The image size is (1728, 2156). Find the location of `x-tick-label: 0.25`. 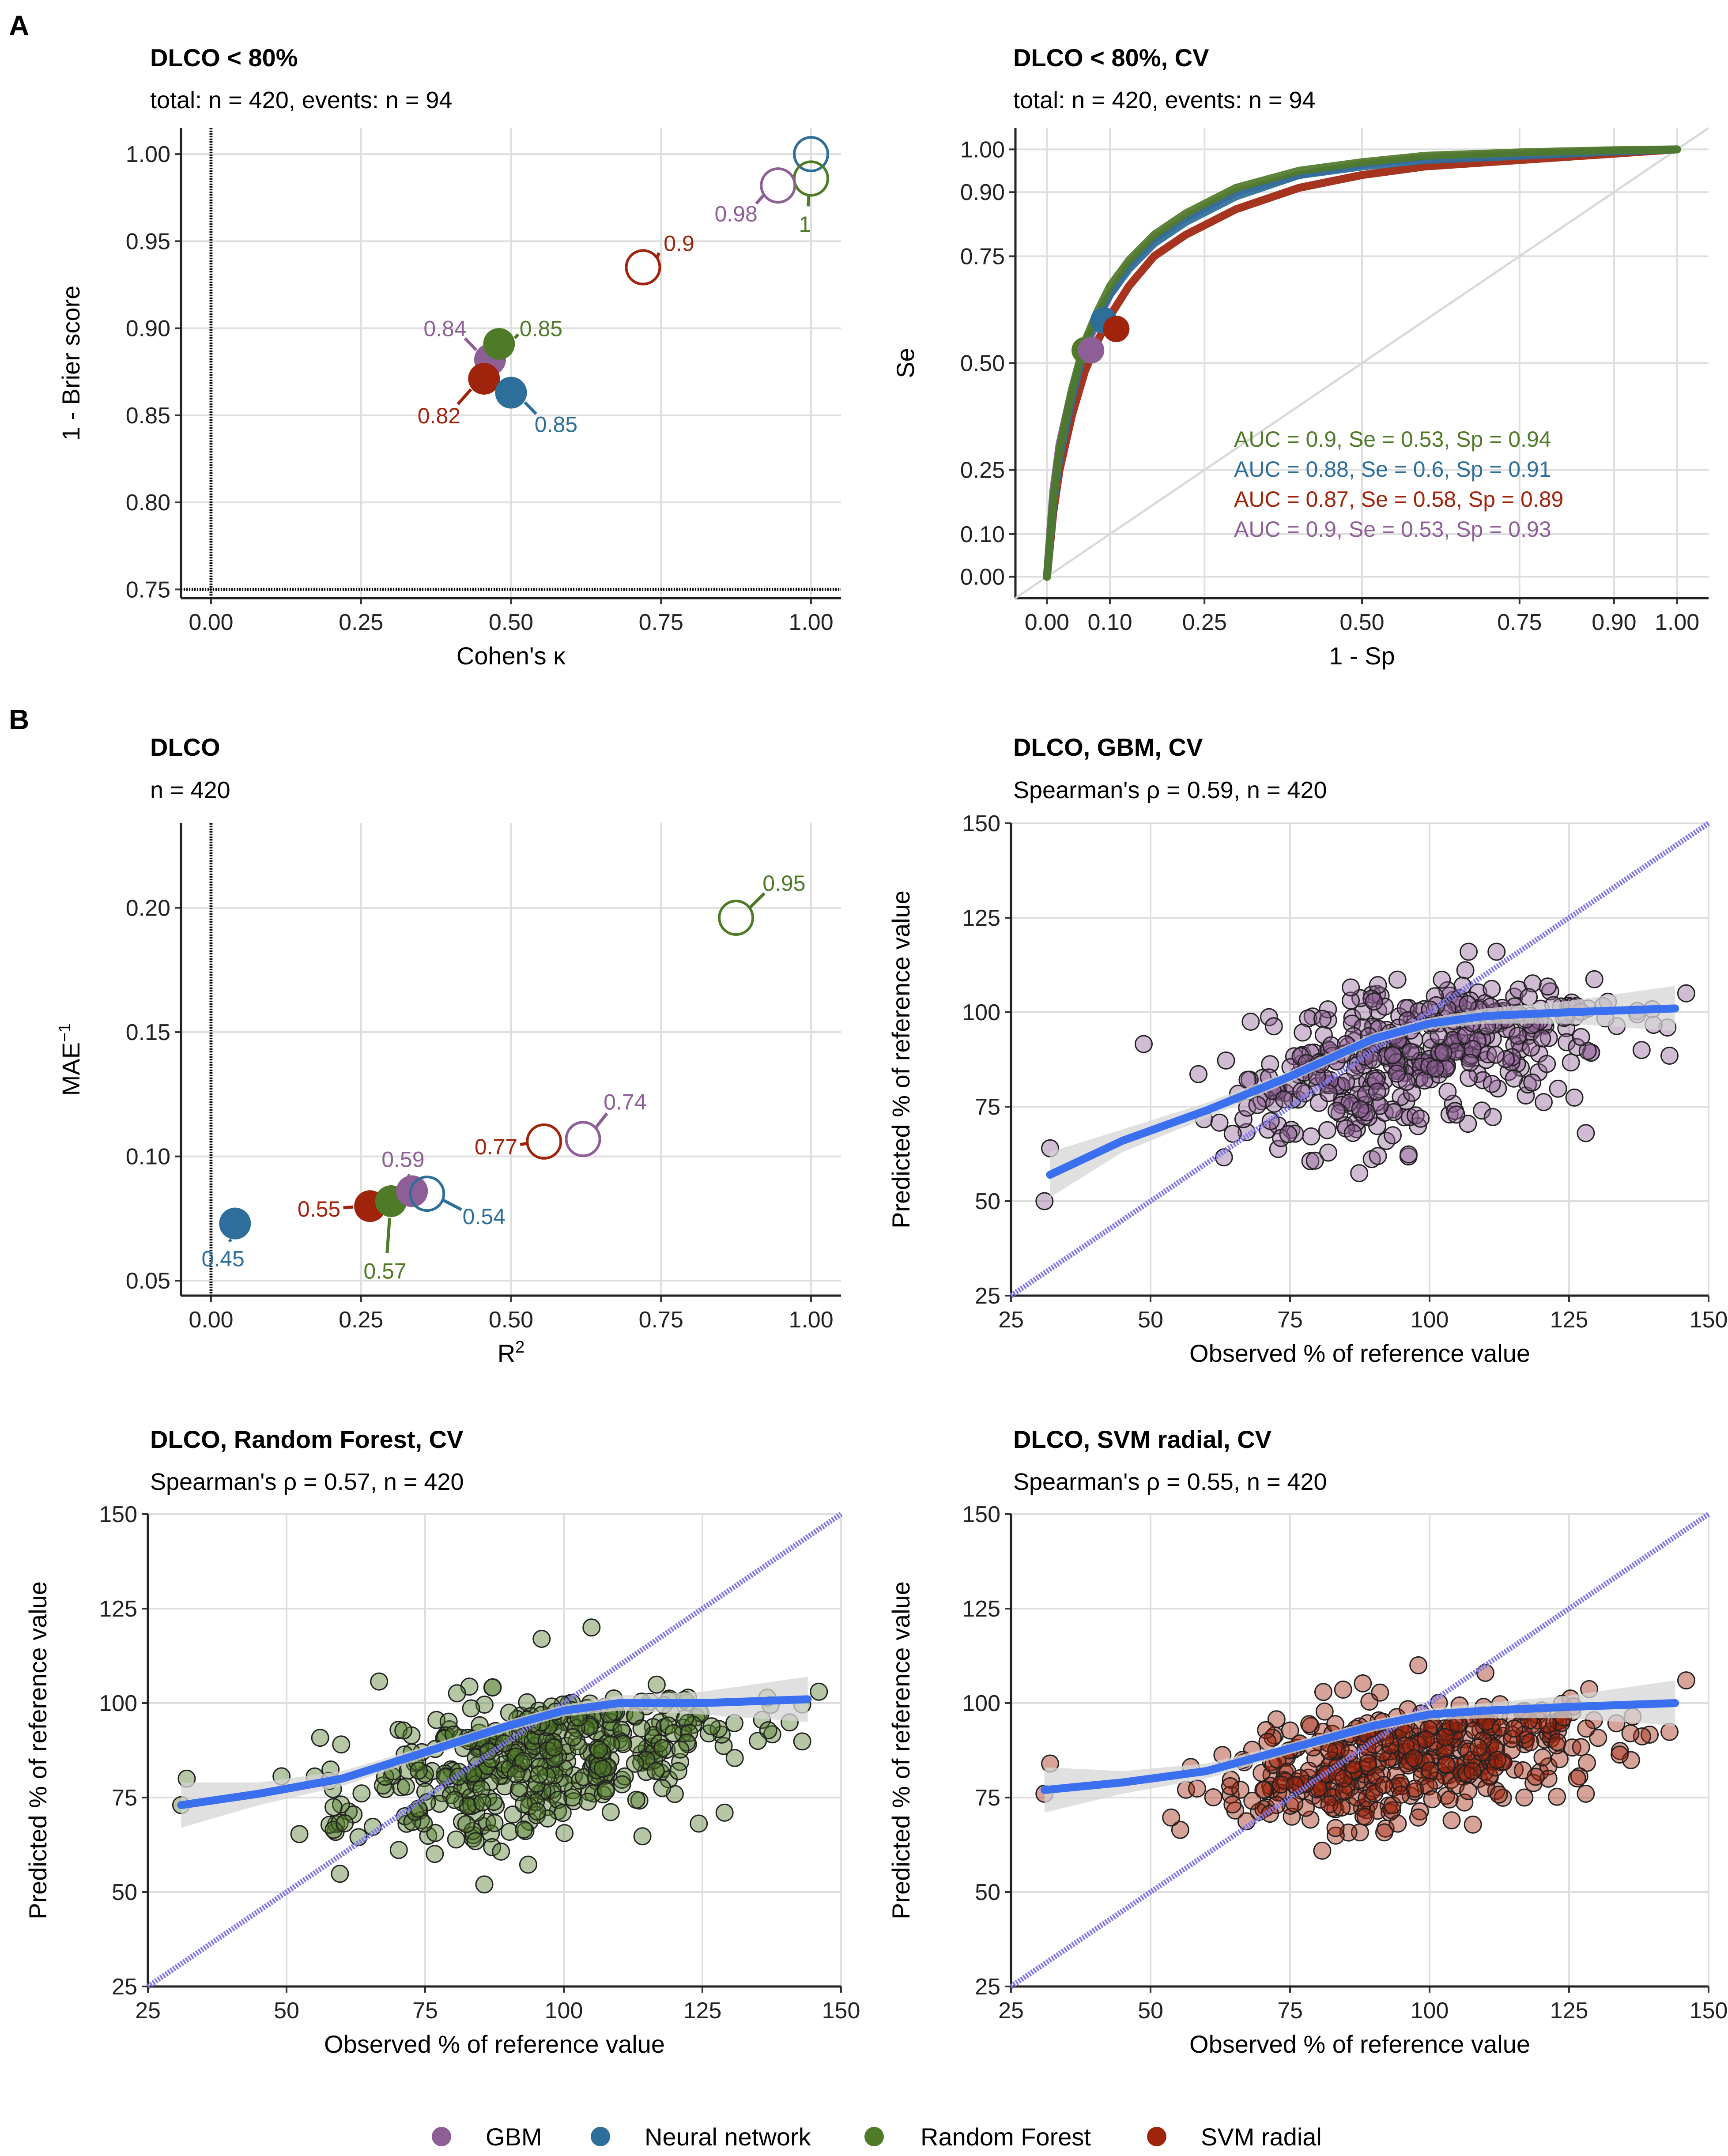

x-tick-label: 0.25 is located at coordinates (361, 1320).